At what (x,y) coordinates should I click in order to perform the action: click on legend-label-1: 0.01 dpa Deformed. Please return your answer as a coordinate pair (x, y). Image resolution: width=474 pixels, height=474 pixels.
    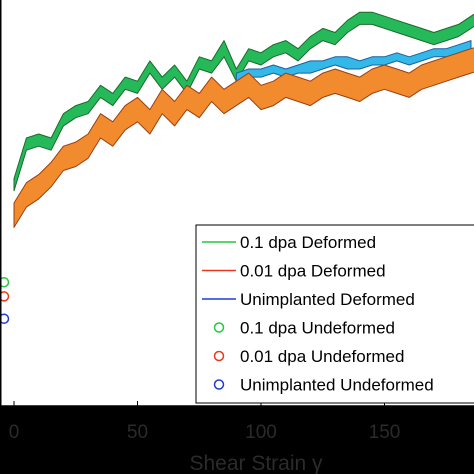
    Looking at the image, I should click on (313, 271).